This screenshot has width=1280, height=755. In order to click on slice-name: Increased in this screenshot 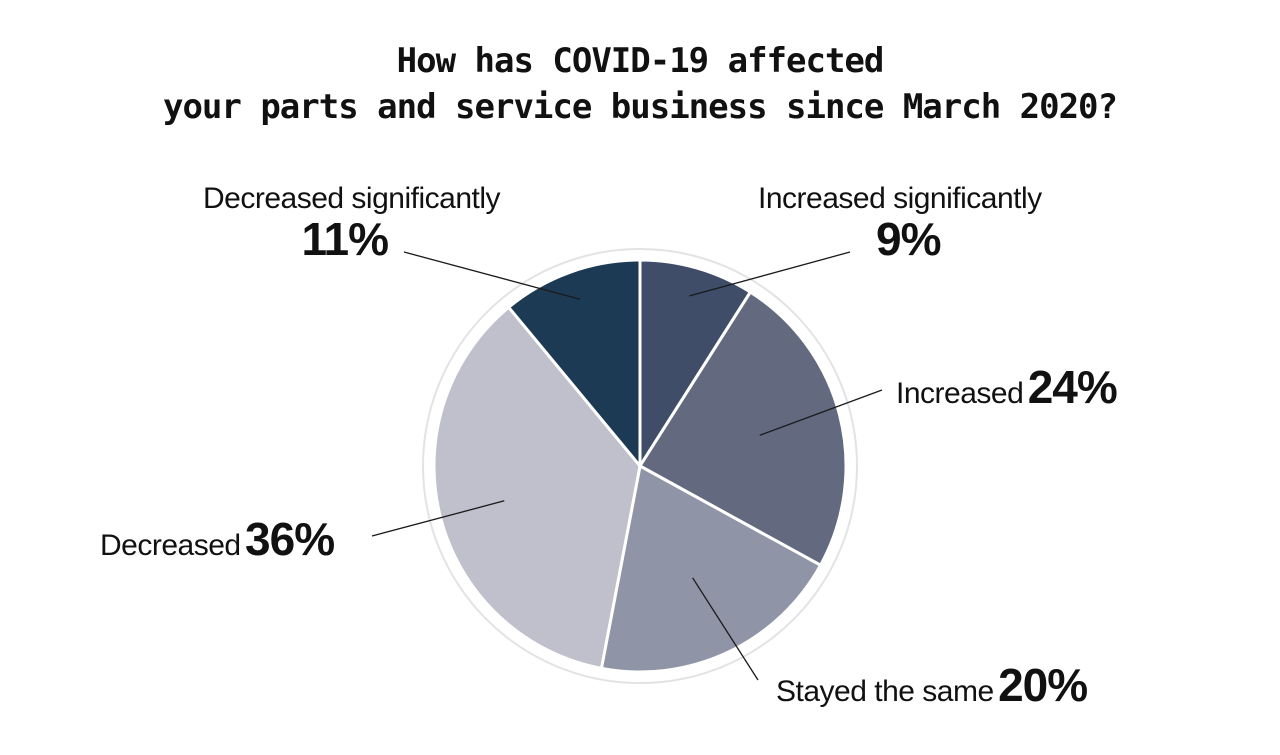, I will do `click(960, 393)`.